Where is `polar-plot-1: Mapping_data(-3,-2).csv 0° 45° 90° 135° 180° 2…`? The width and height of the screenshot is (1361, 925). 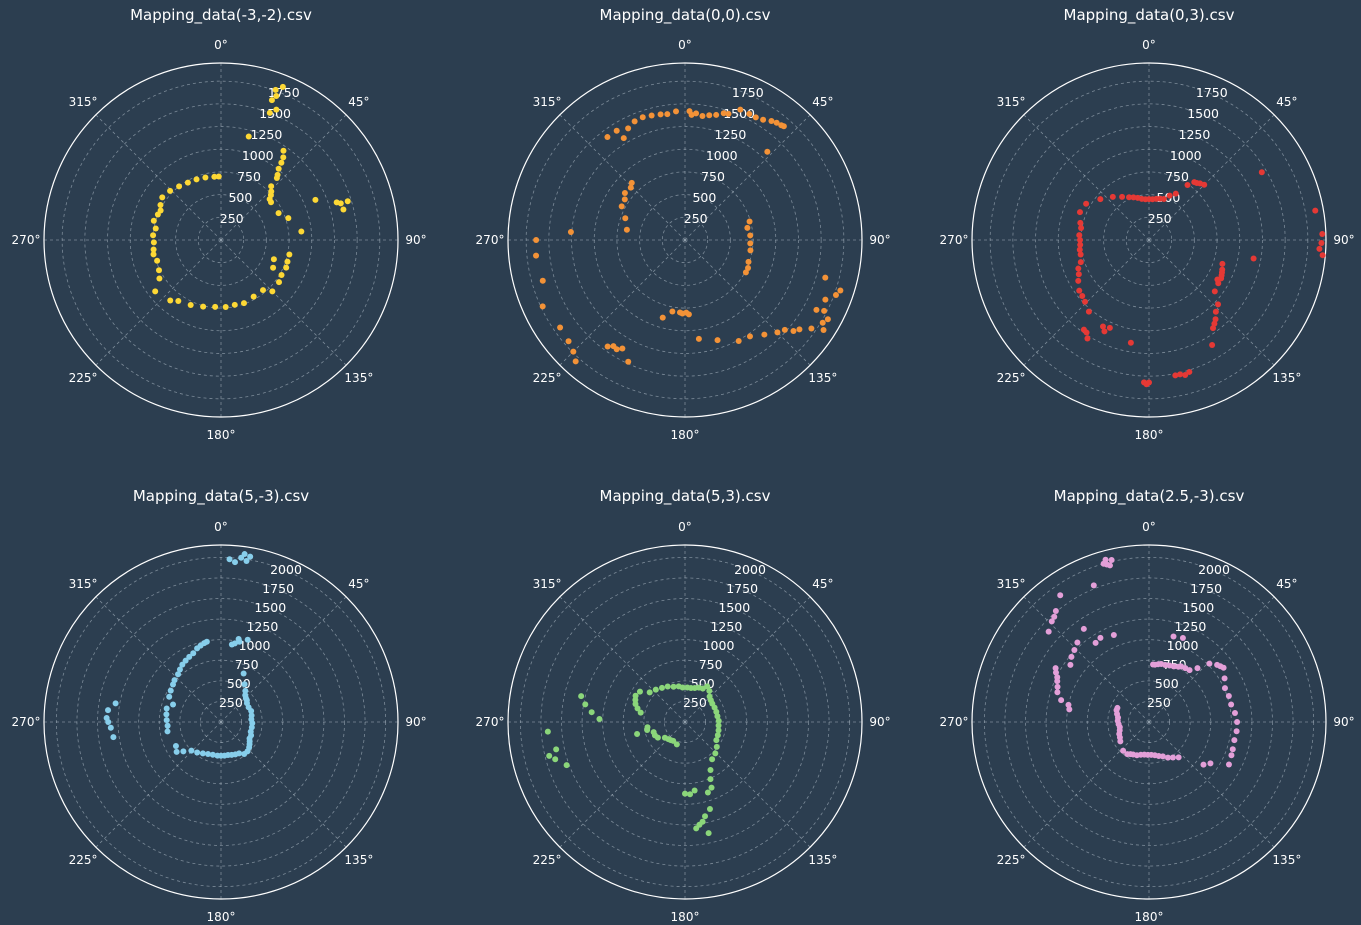
polar-plot-1: Mapping_data(-3,-2).csv 0° 45° 90° 135° 180° 2… is located at coordinates (219, 224).